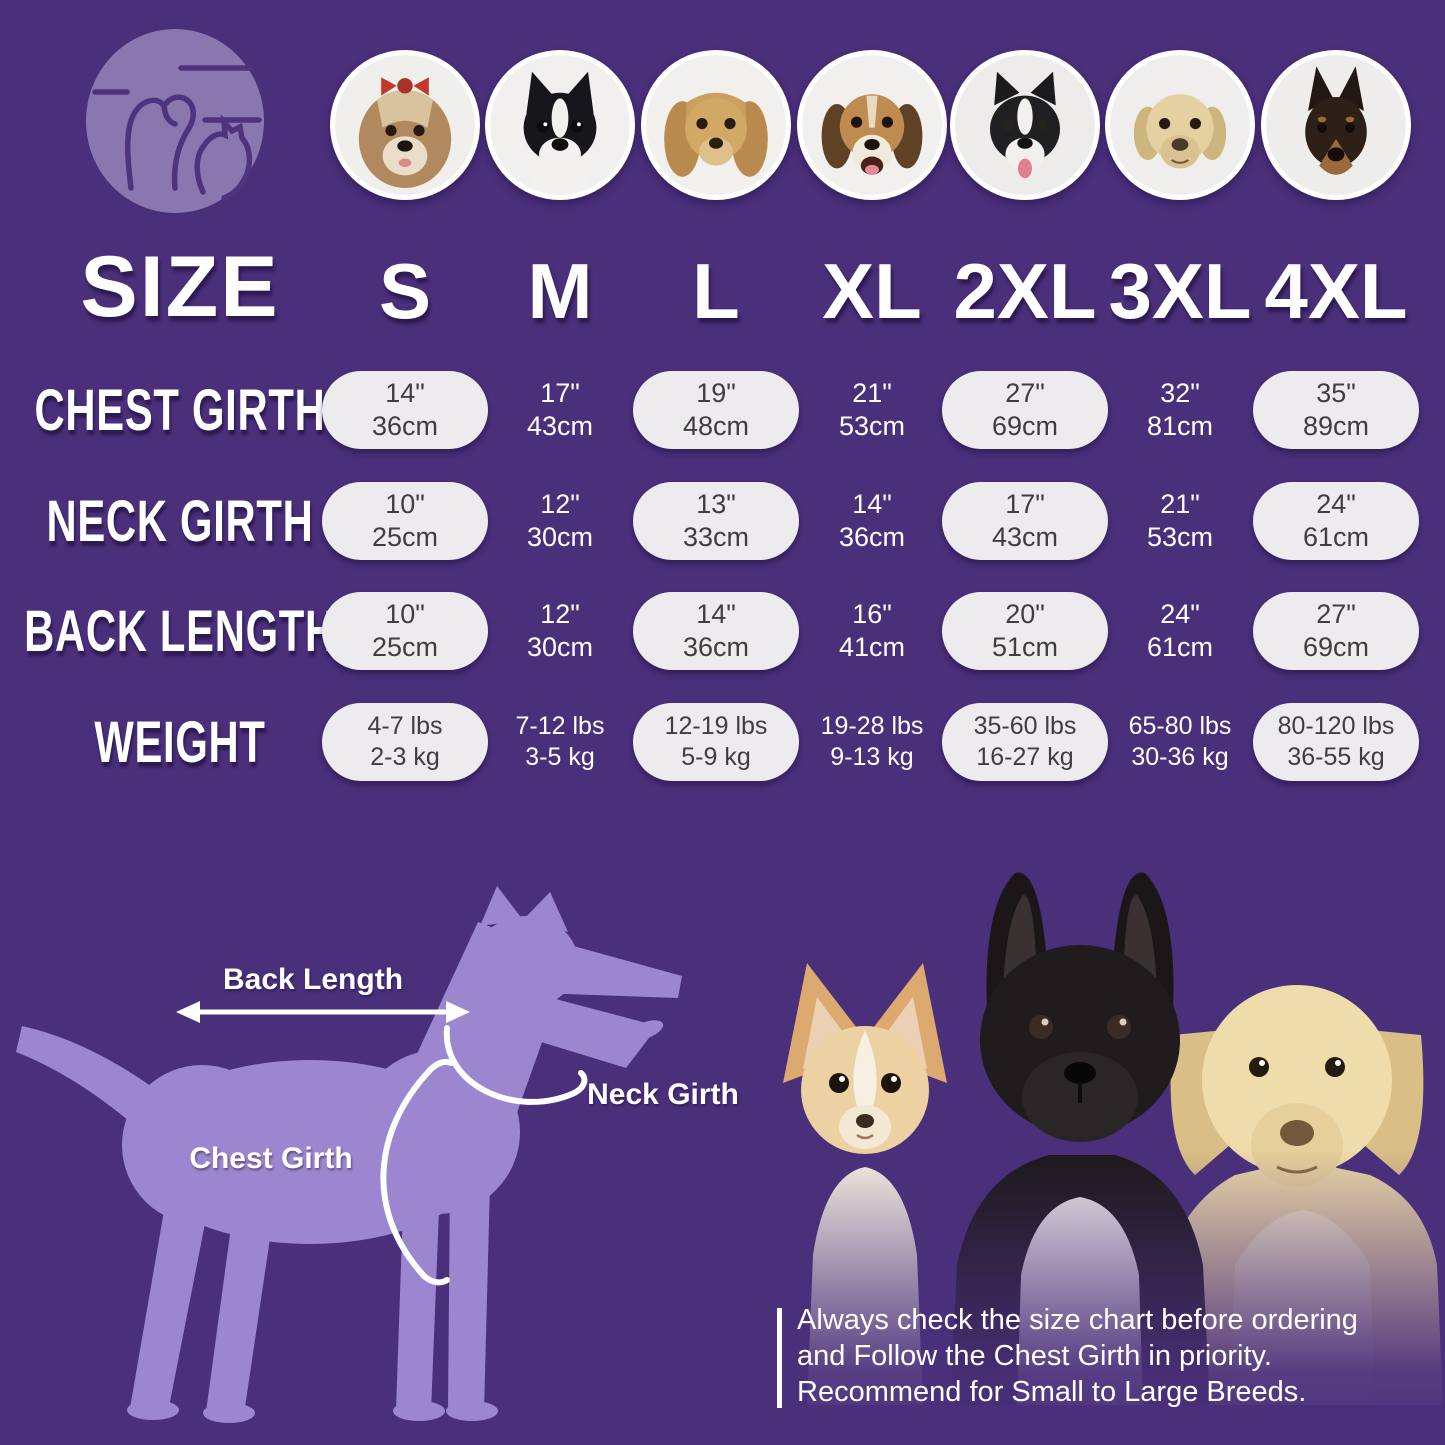 This screenshot has width=1445, height=1445. Describe the element at coordinates (515, 1065) in the screenshot. I see `neck-girth-curve` at that location.